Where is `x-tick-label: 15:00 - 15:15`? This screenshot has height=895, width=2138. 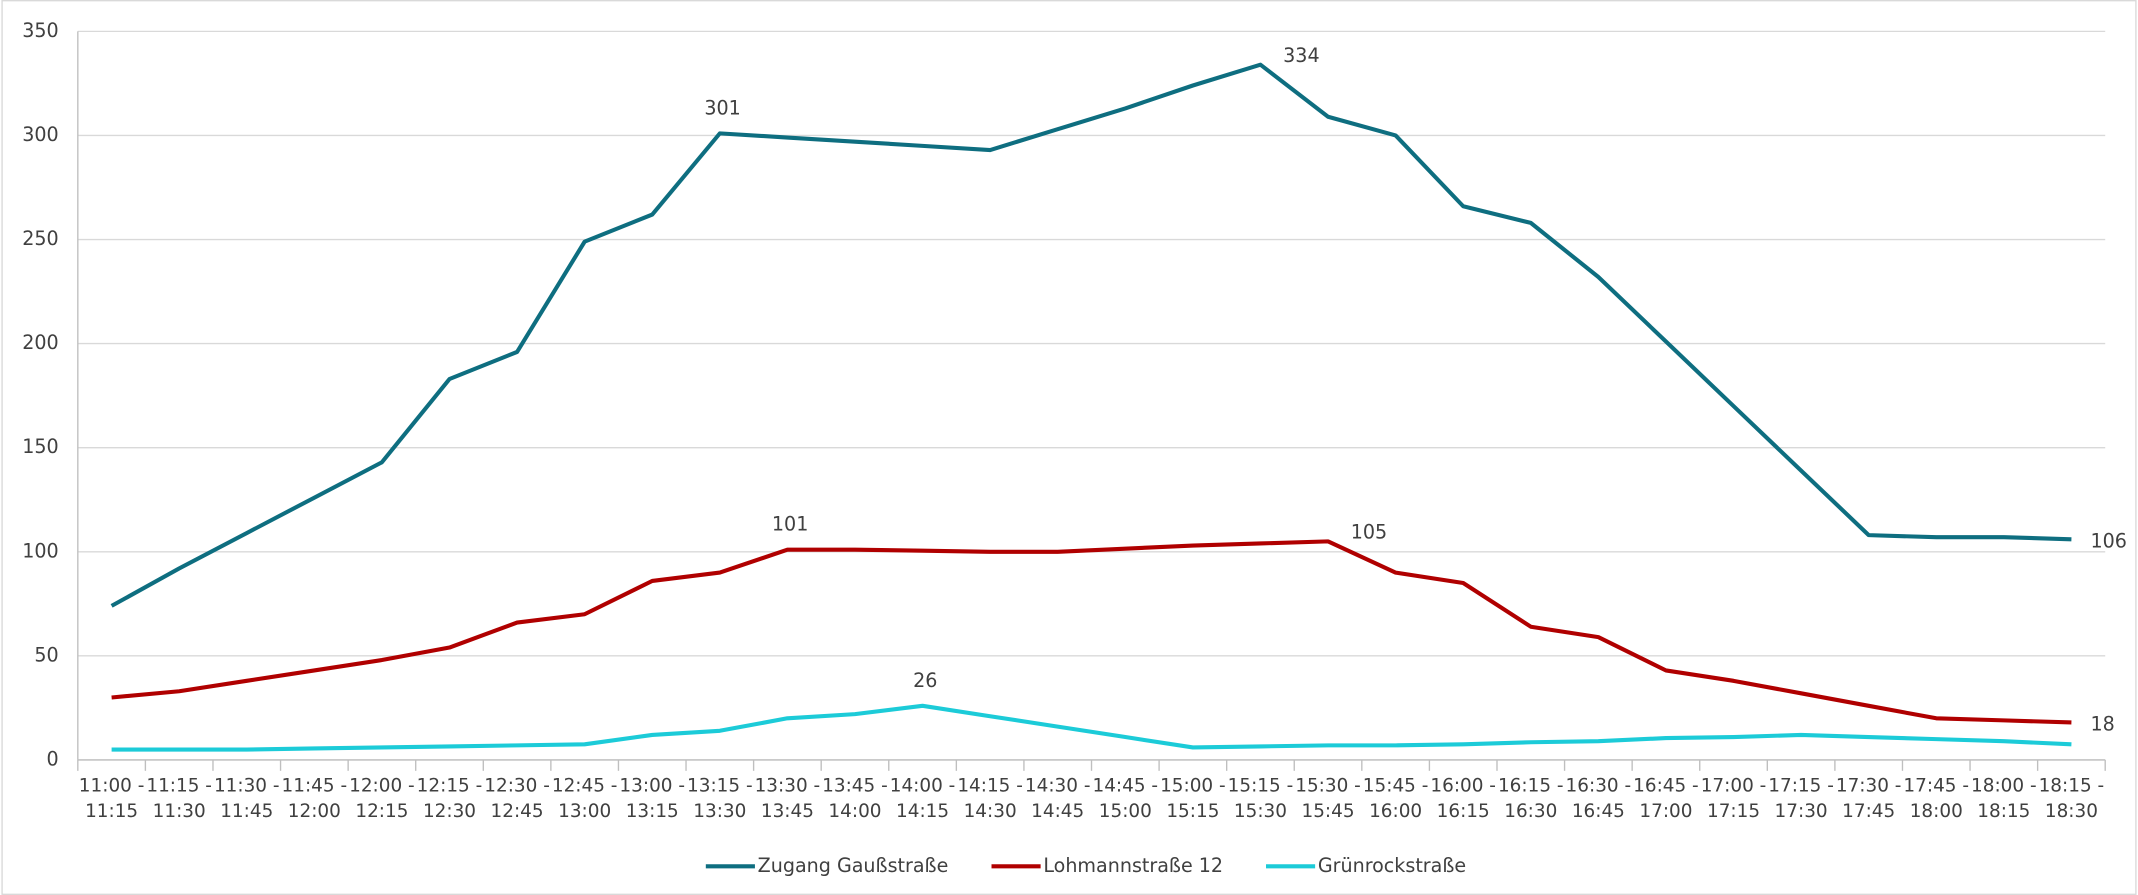
x-tick-label: 15:00 - 15:15 is located at coordinates (1193, 798).